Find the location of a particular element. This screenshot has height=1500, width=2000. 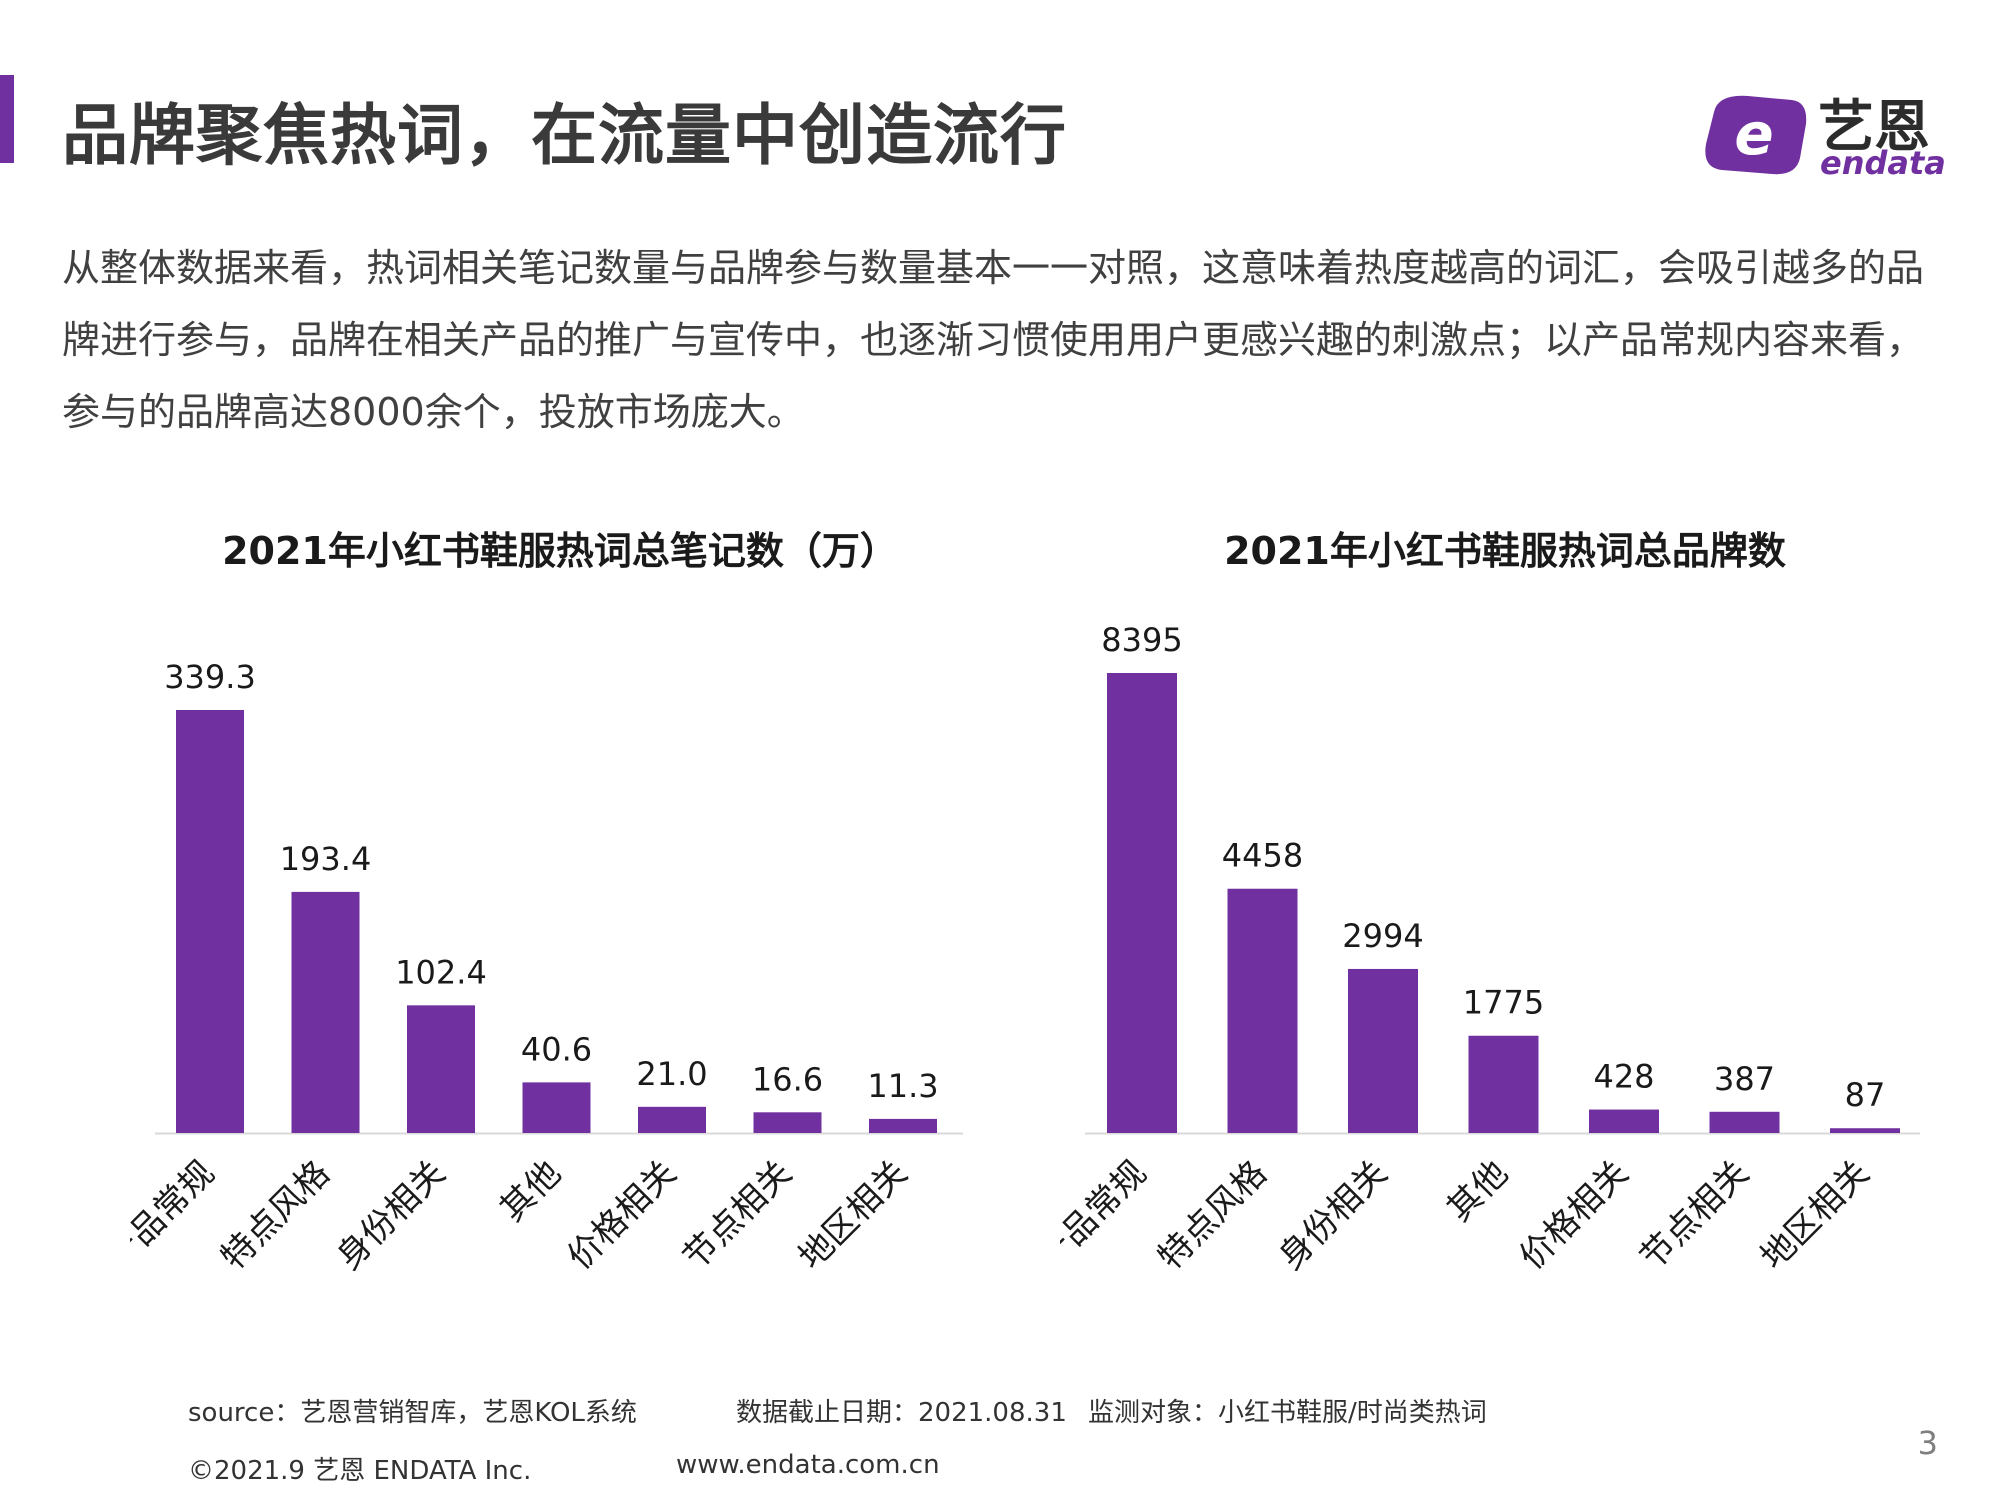

brands-value-label-3: 2994 is located at coordinates (1382, 936).